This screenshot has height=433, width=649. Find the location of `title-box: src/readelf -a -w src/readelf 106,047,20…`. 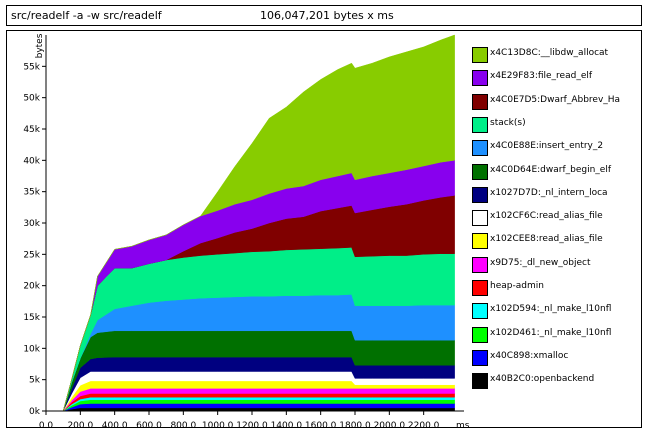

title-box: src/readelf -a -w src/readelf 106,047,20… is located at coordinates (324, 15).